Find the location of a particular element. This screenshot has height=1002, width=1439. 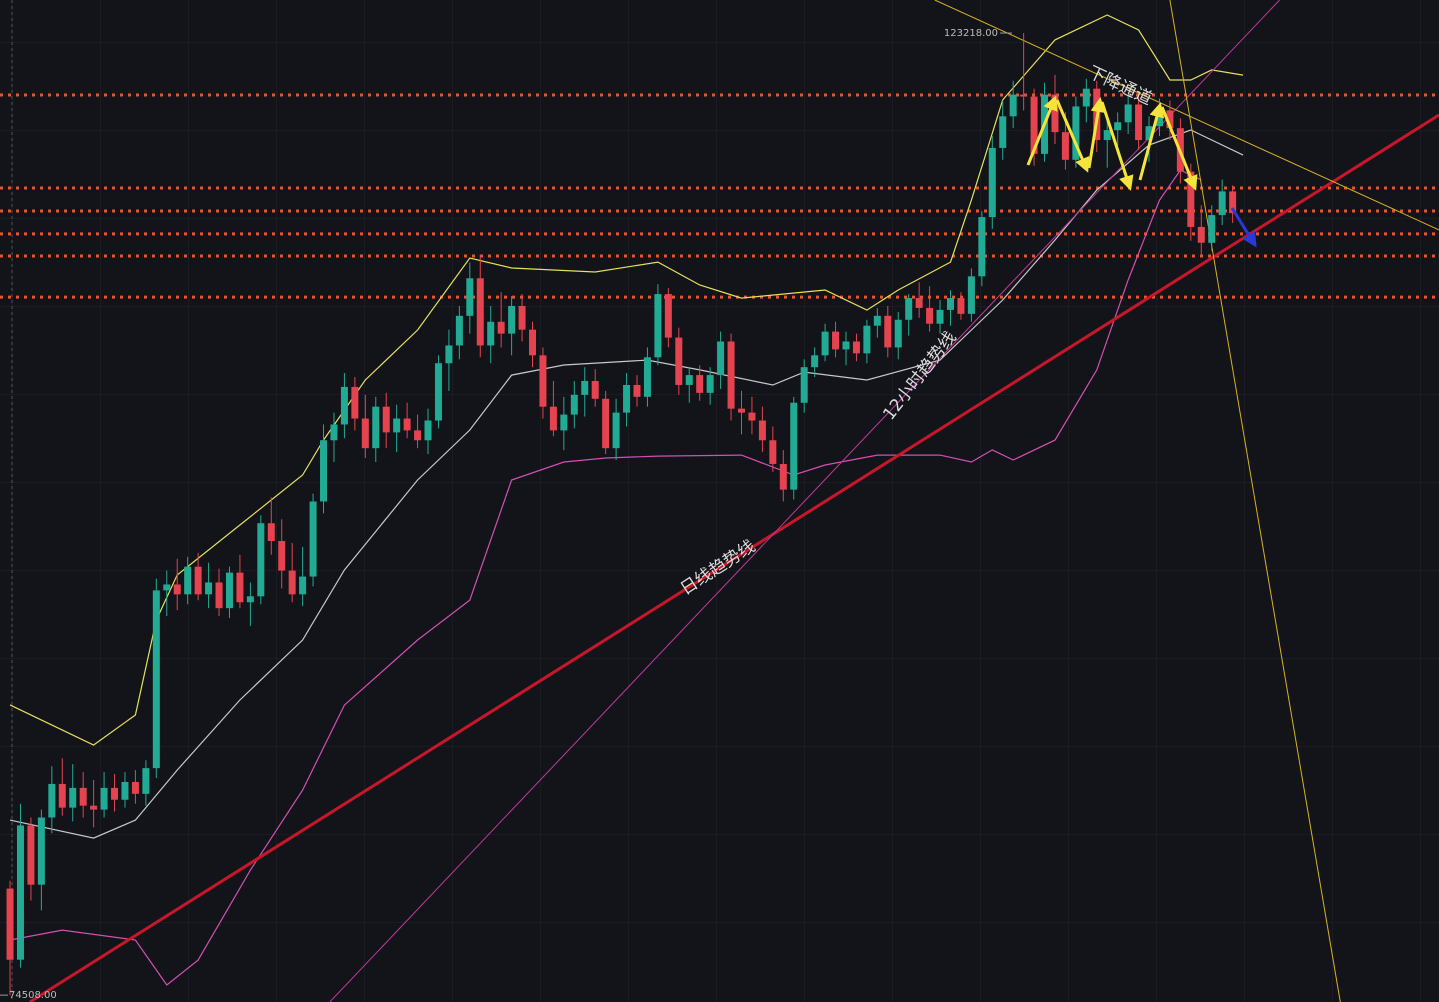

price-label: 123218.00 is located at coordinates (971, 33).